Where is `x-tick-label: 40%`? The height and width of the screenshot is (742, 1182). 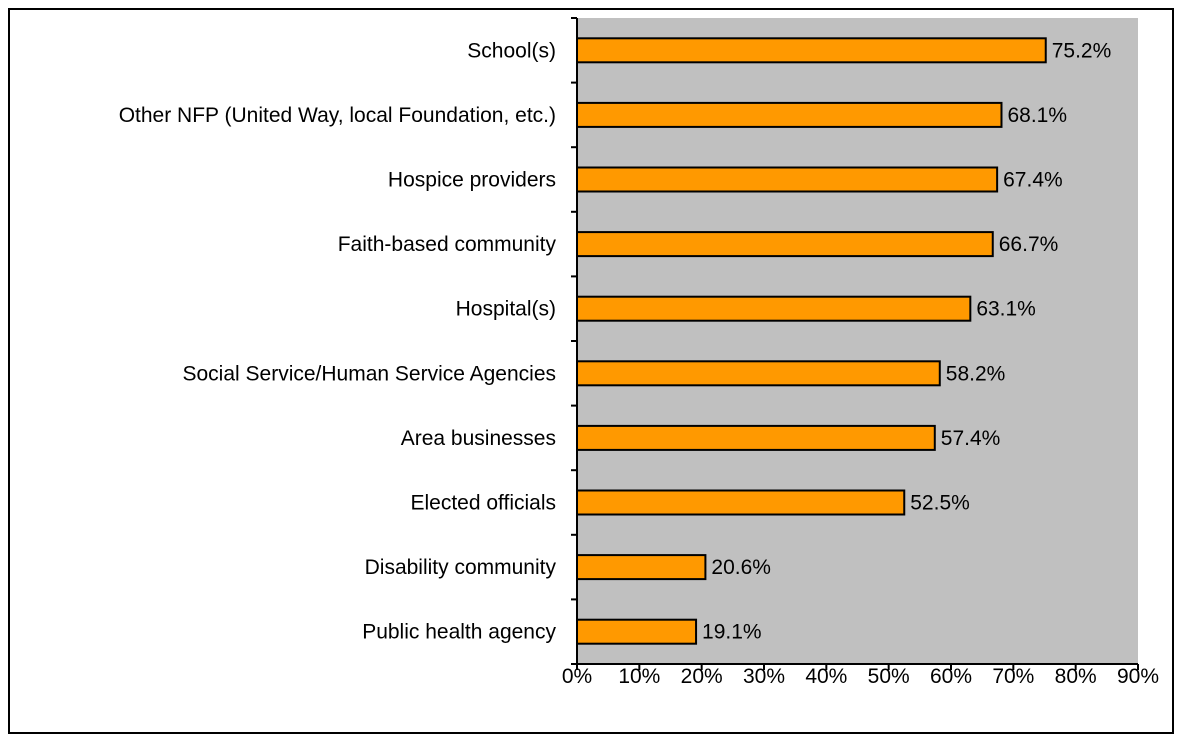 x-tick-label: 40% is located at coordinates (826, 676).